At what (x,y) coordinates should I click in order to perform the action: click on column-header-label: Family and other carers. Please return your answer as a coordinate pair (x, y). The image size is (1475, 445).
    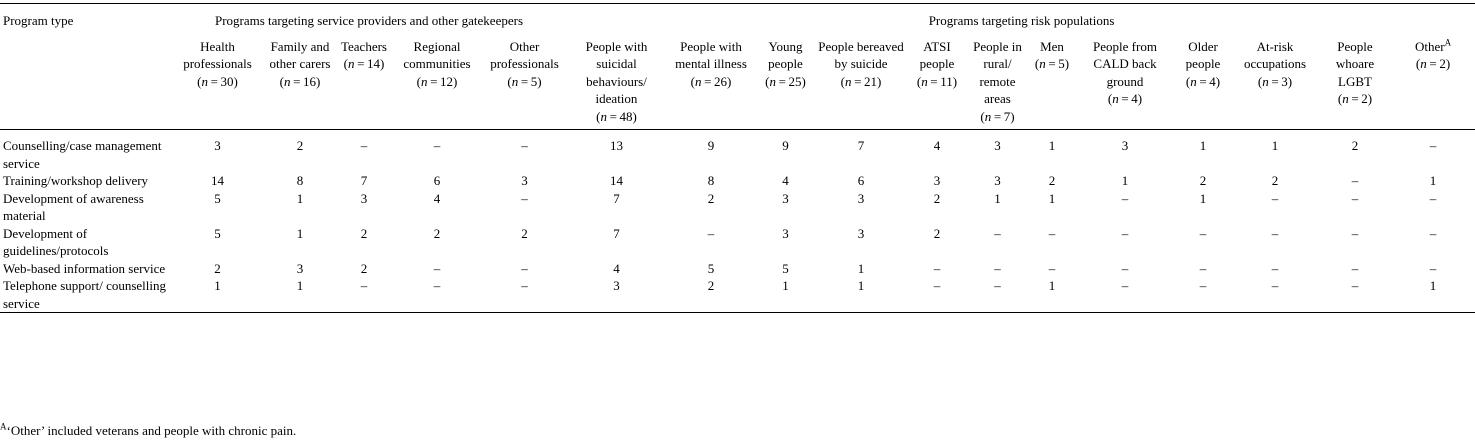
    Looking at the image, I should click on (300, 55).